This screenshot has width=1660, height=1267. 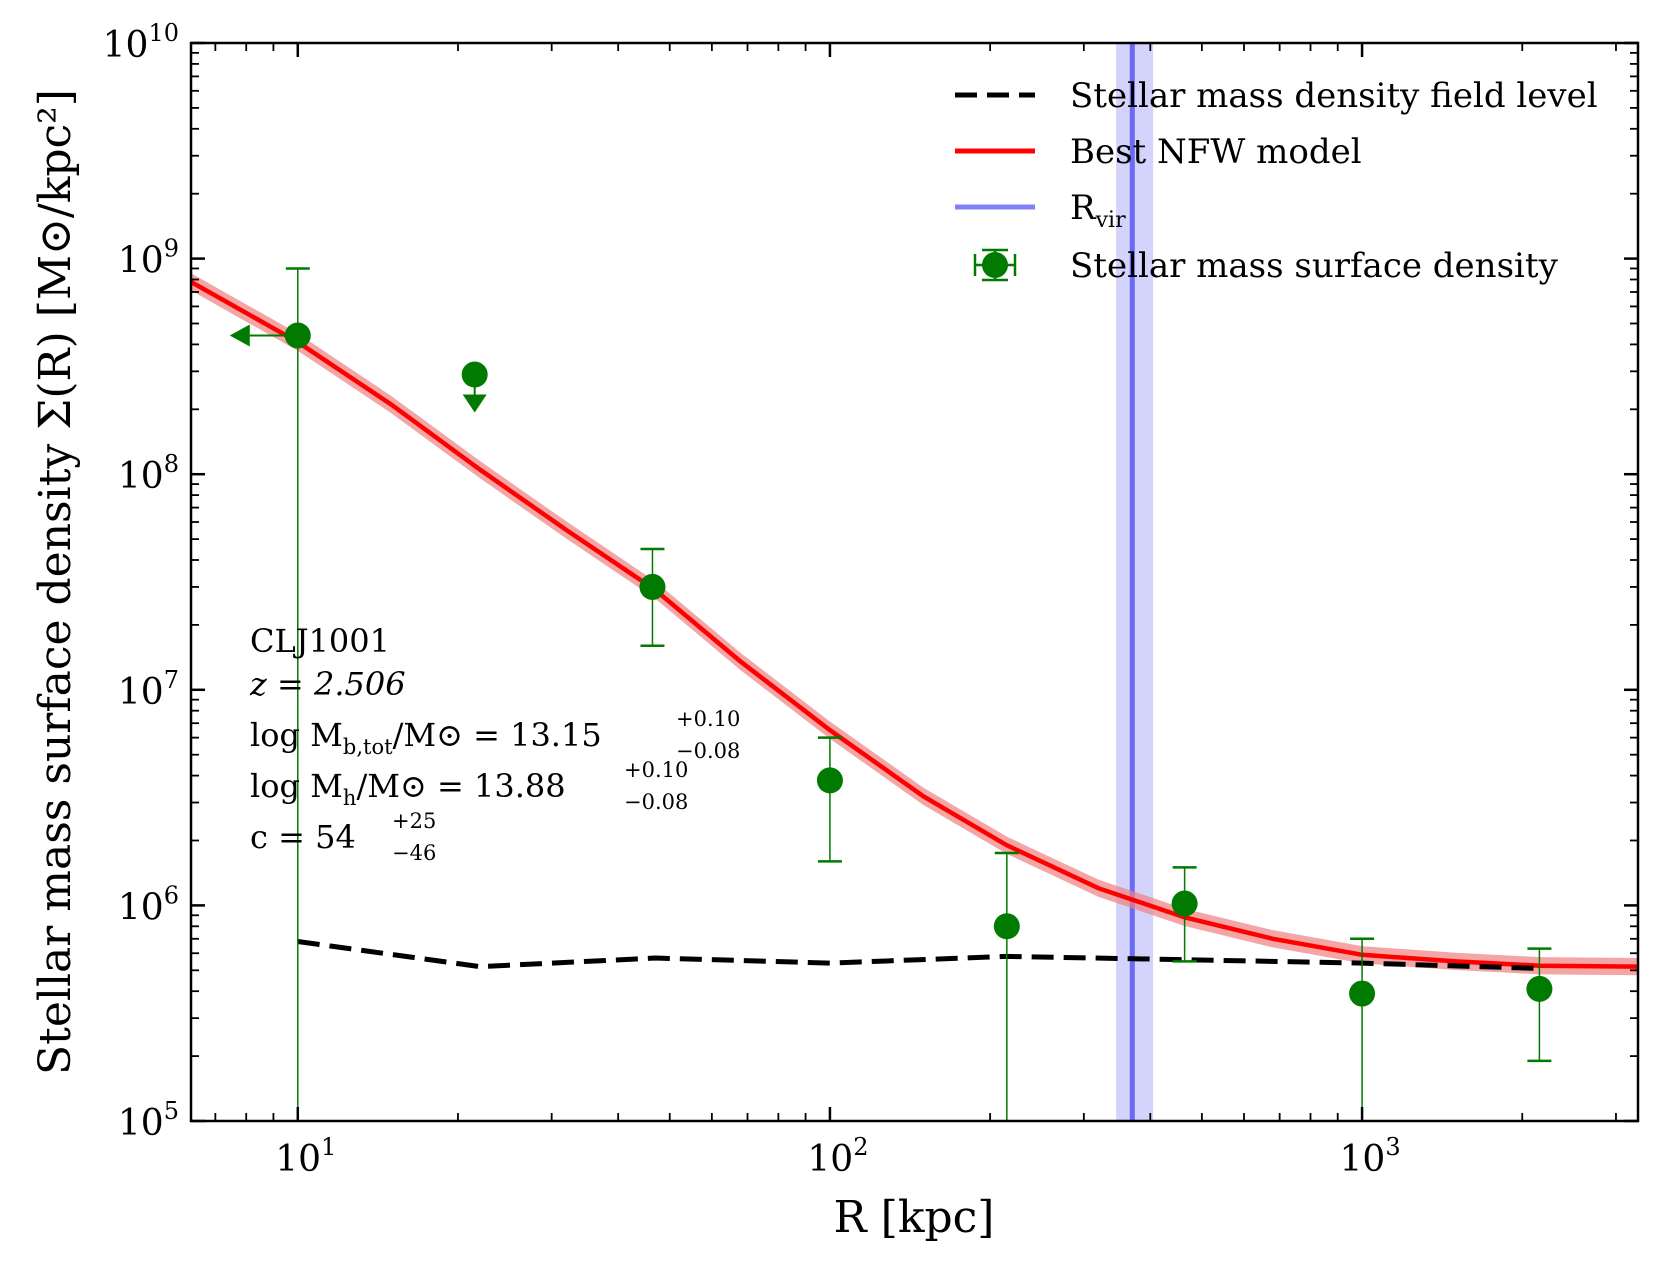 What do you see at coordinates (1083, 208) in the screenshot?
I see `legend-rvir-main: R` at bounding box center [1083, 208].